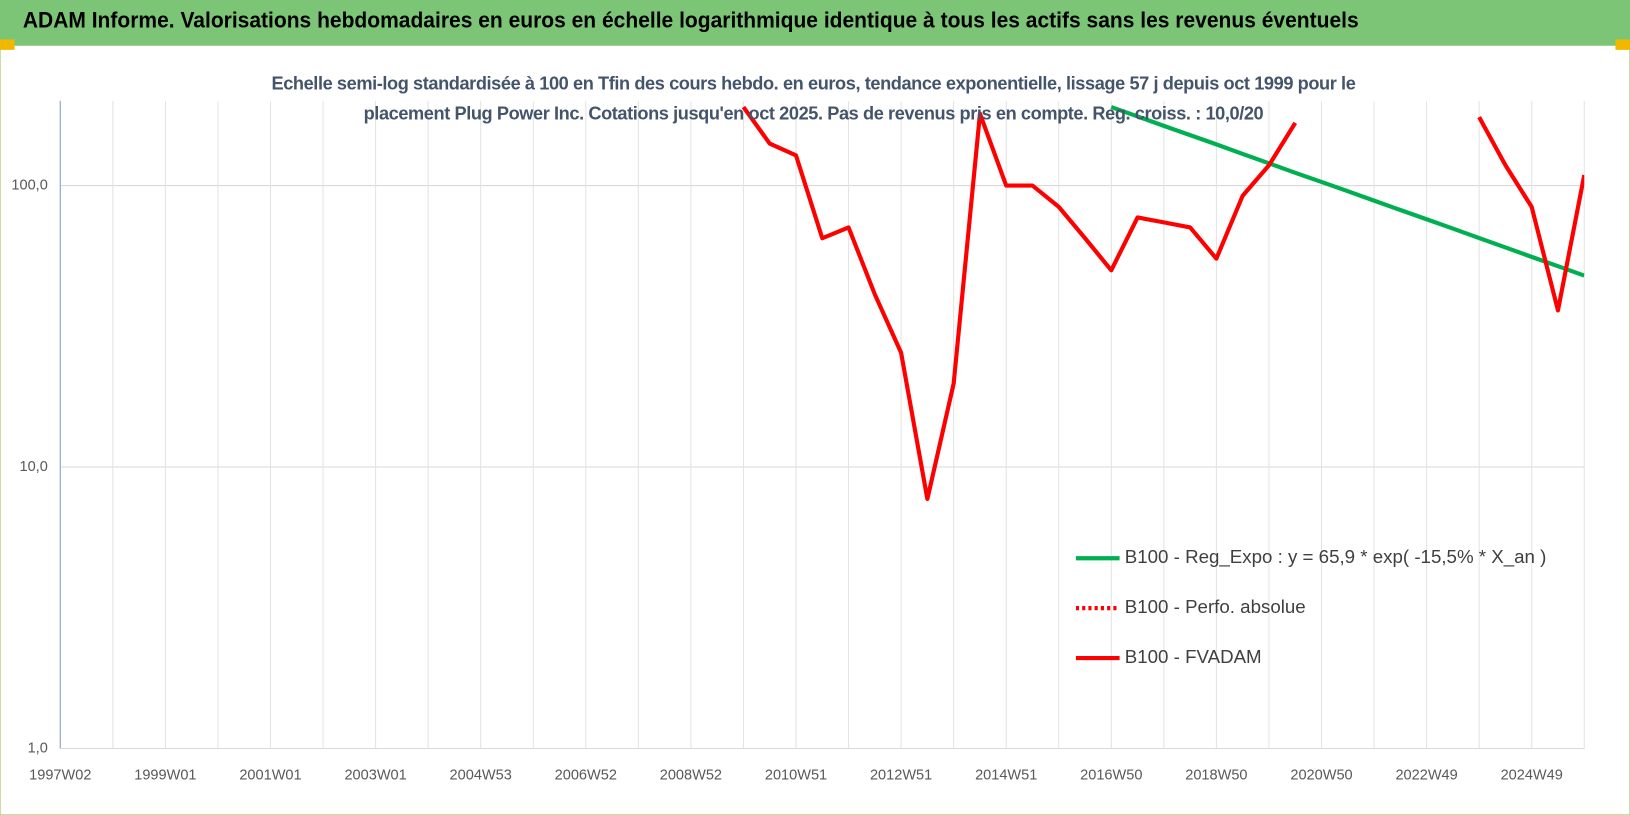 This screenshot has width=1630, height=815. I want to click on x-tick-label: 2001W01, so click(270, 775).